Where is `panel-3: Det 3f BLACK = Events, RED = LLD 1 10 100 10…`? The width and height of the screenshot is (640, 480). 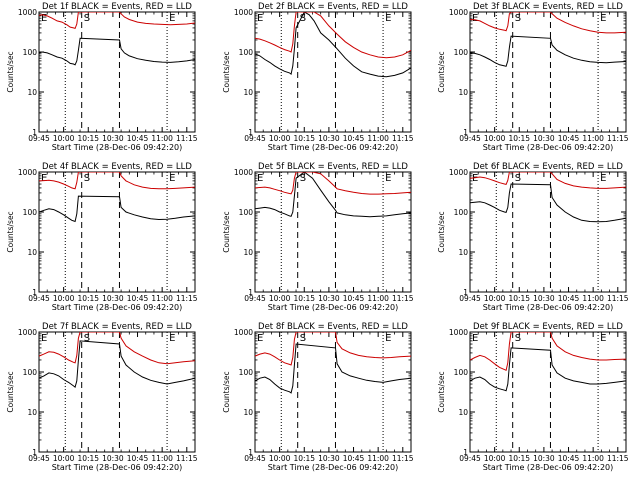 panel-3: Det 3f BLACK = Events, RED = LLD 1 10 100 10… is located at coordinates (533, 77).